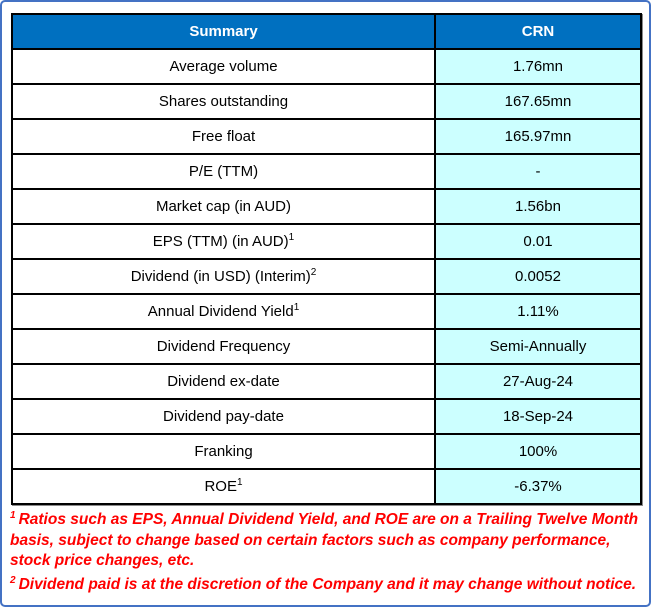 This screenshot has width=651, height=607. I want to click on table-row: Dividend Frequency Semi-Annually, so click(326, 346).